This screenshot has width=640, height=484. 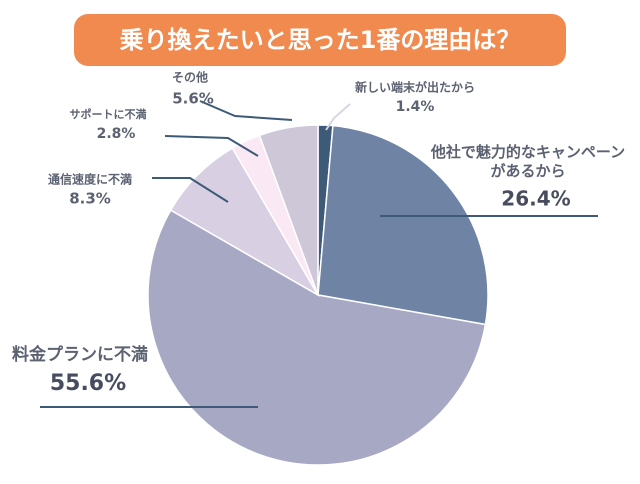 What do you see at coordinates (88, 383) in the screenshot?
I see `value-label: 55.6%` at bounding box center [88, 383].